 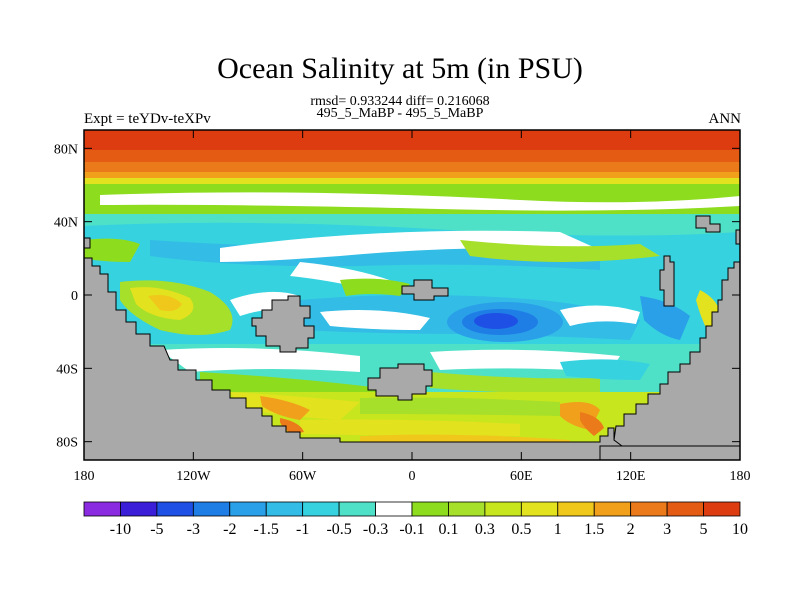 What do you see at coordinates (412, 476) in the screenshot?
I see `lon-tick-label: 0` at bounding box center [412, 476].